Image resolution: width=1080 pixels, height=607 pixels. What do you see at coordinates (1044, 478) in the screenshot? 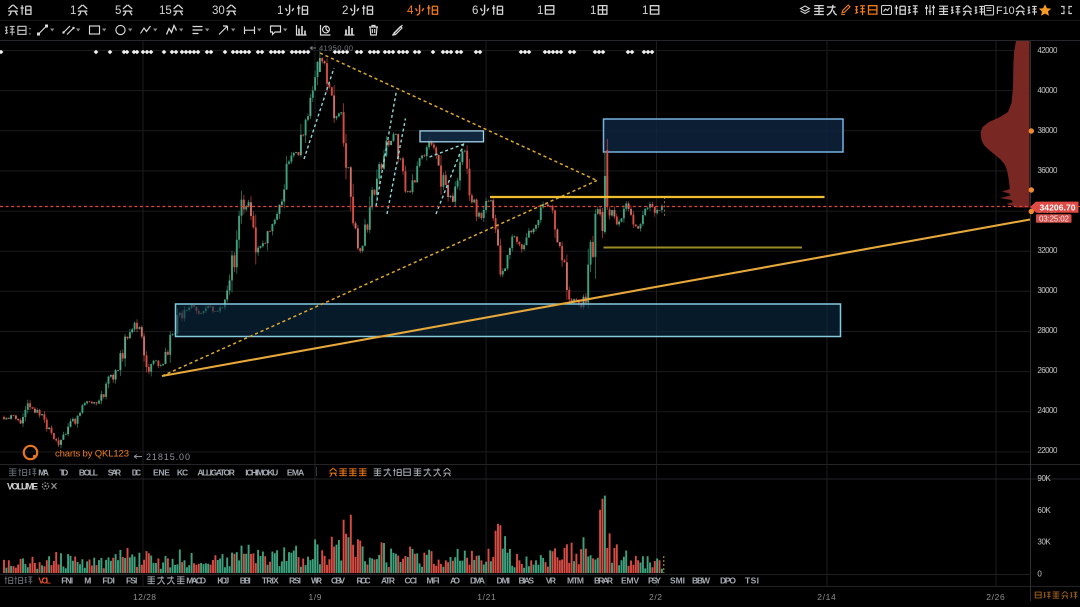
I see `svg-text: 90K` at bounding box center [1044, 478].